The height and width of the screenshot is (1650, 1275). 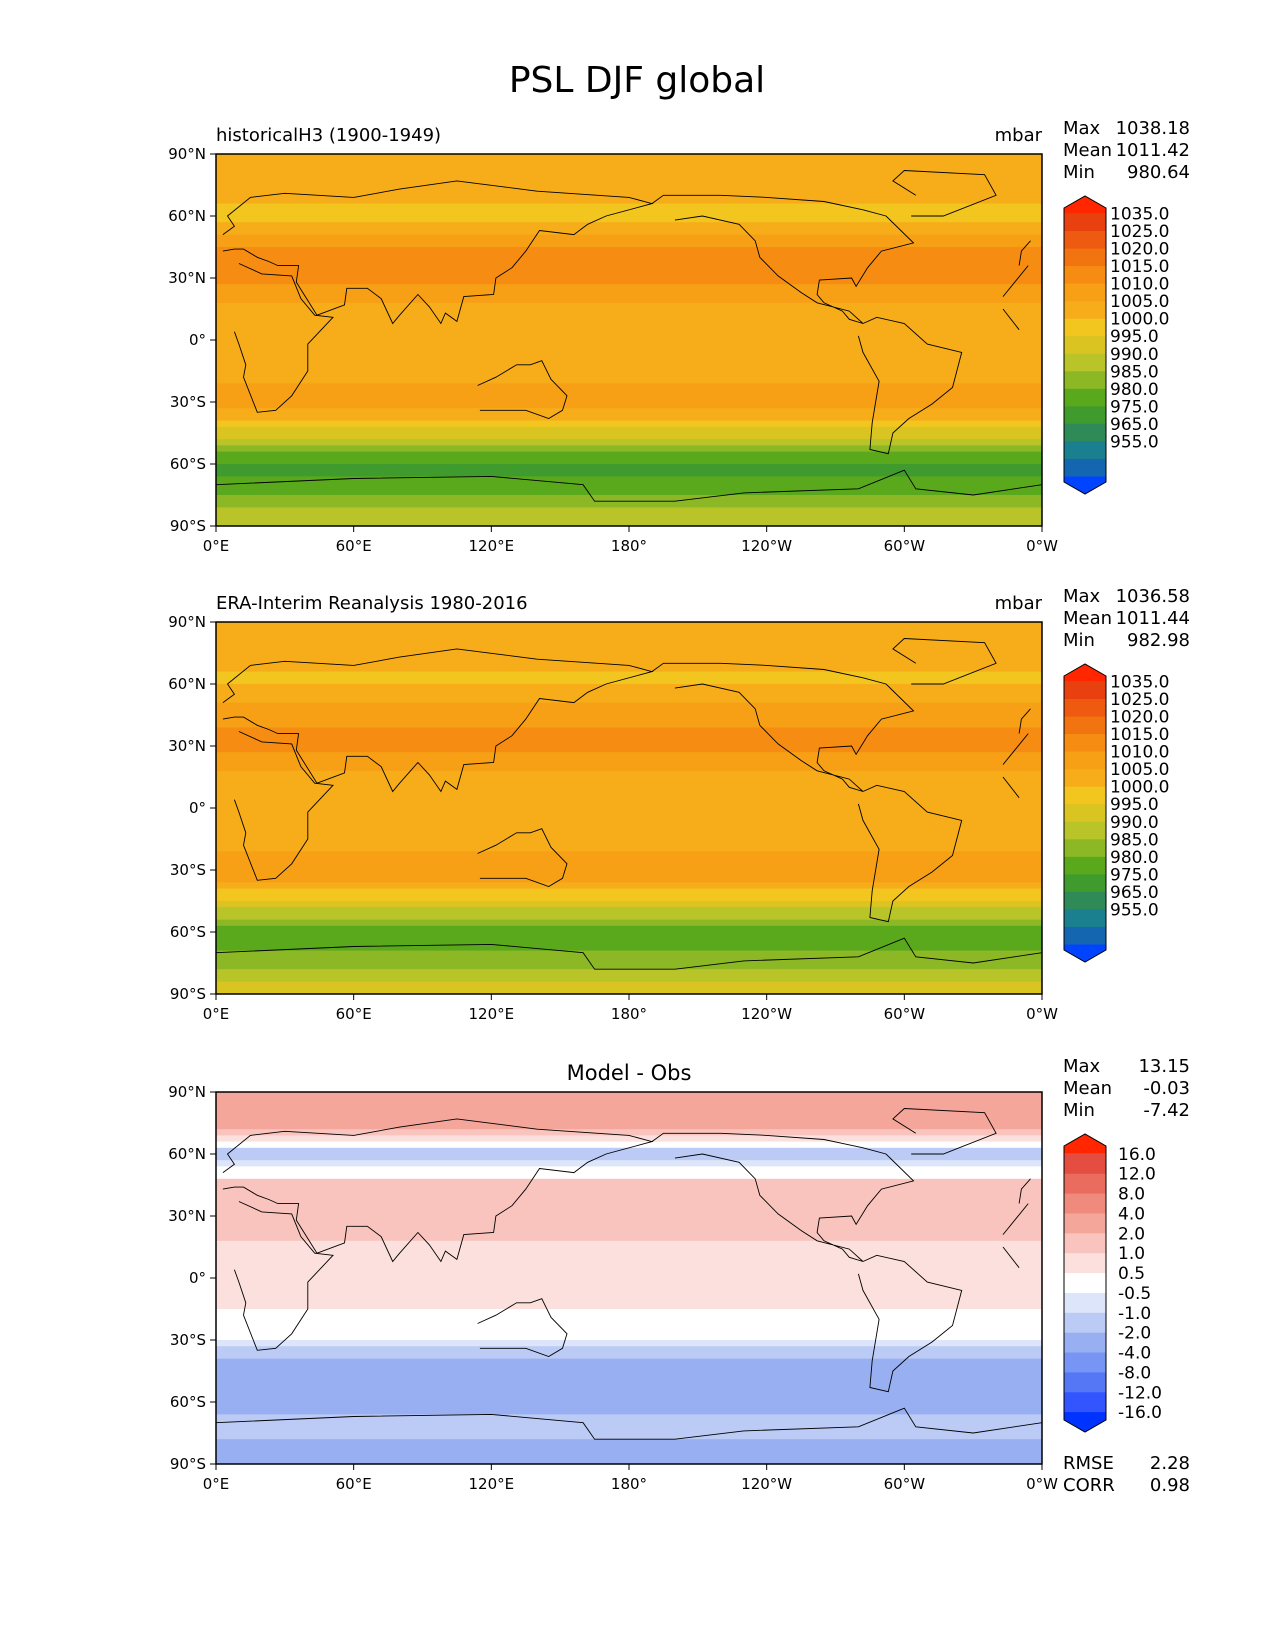 I want to click on stat-label: Max, so click(x=1082, y=1066).